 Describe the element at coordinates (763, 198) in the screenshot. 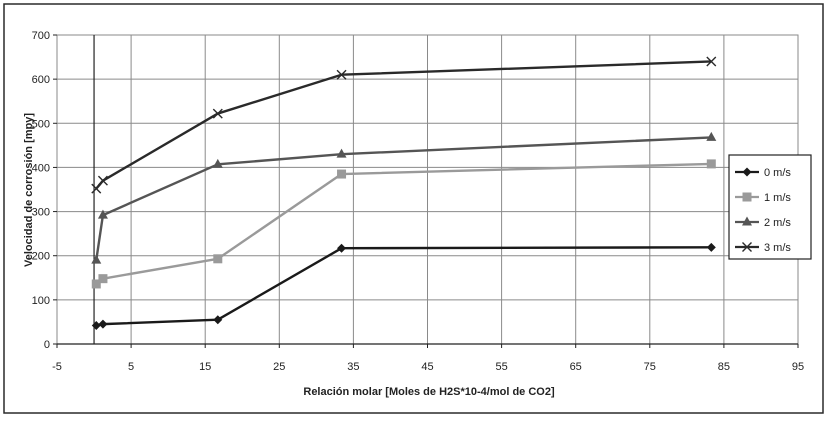

I see `legend-item: 1 m/s` at that location.